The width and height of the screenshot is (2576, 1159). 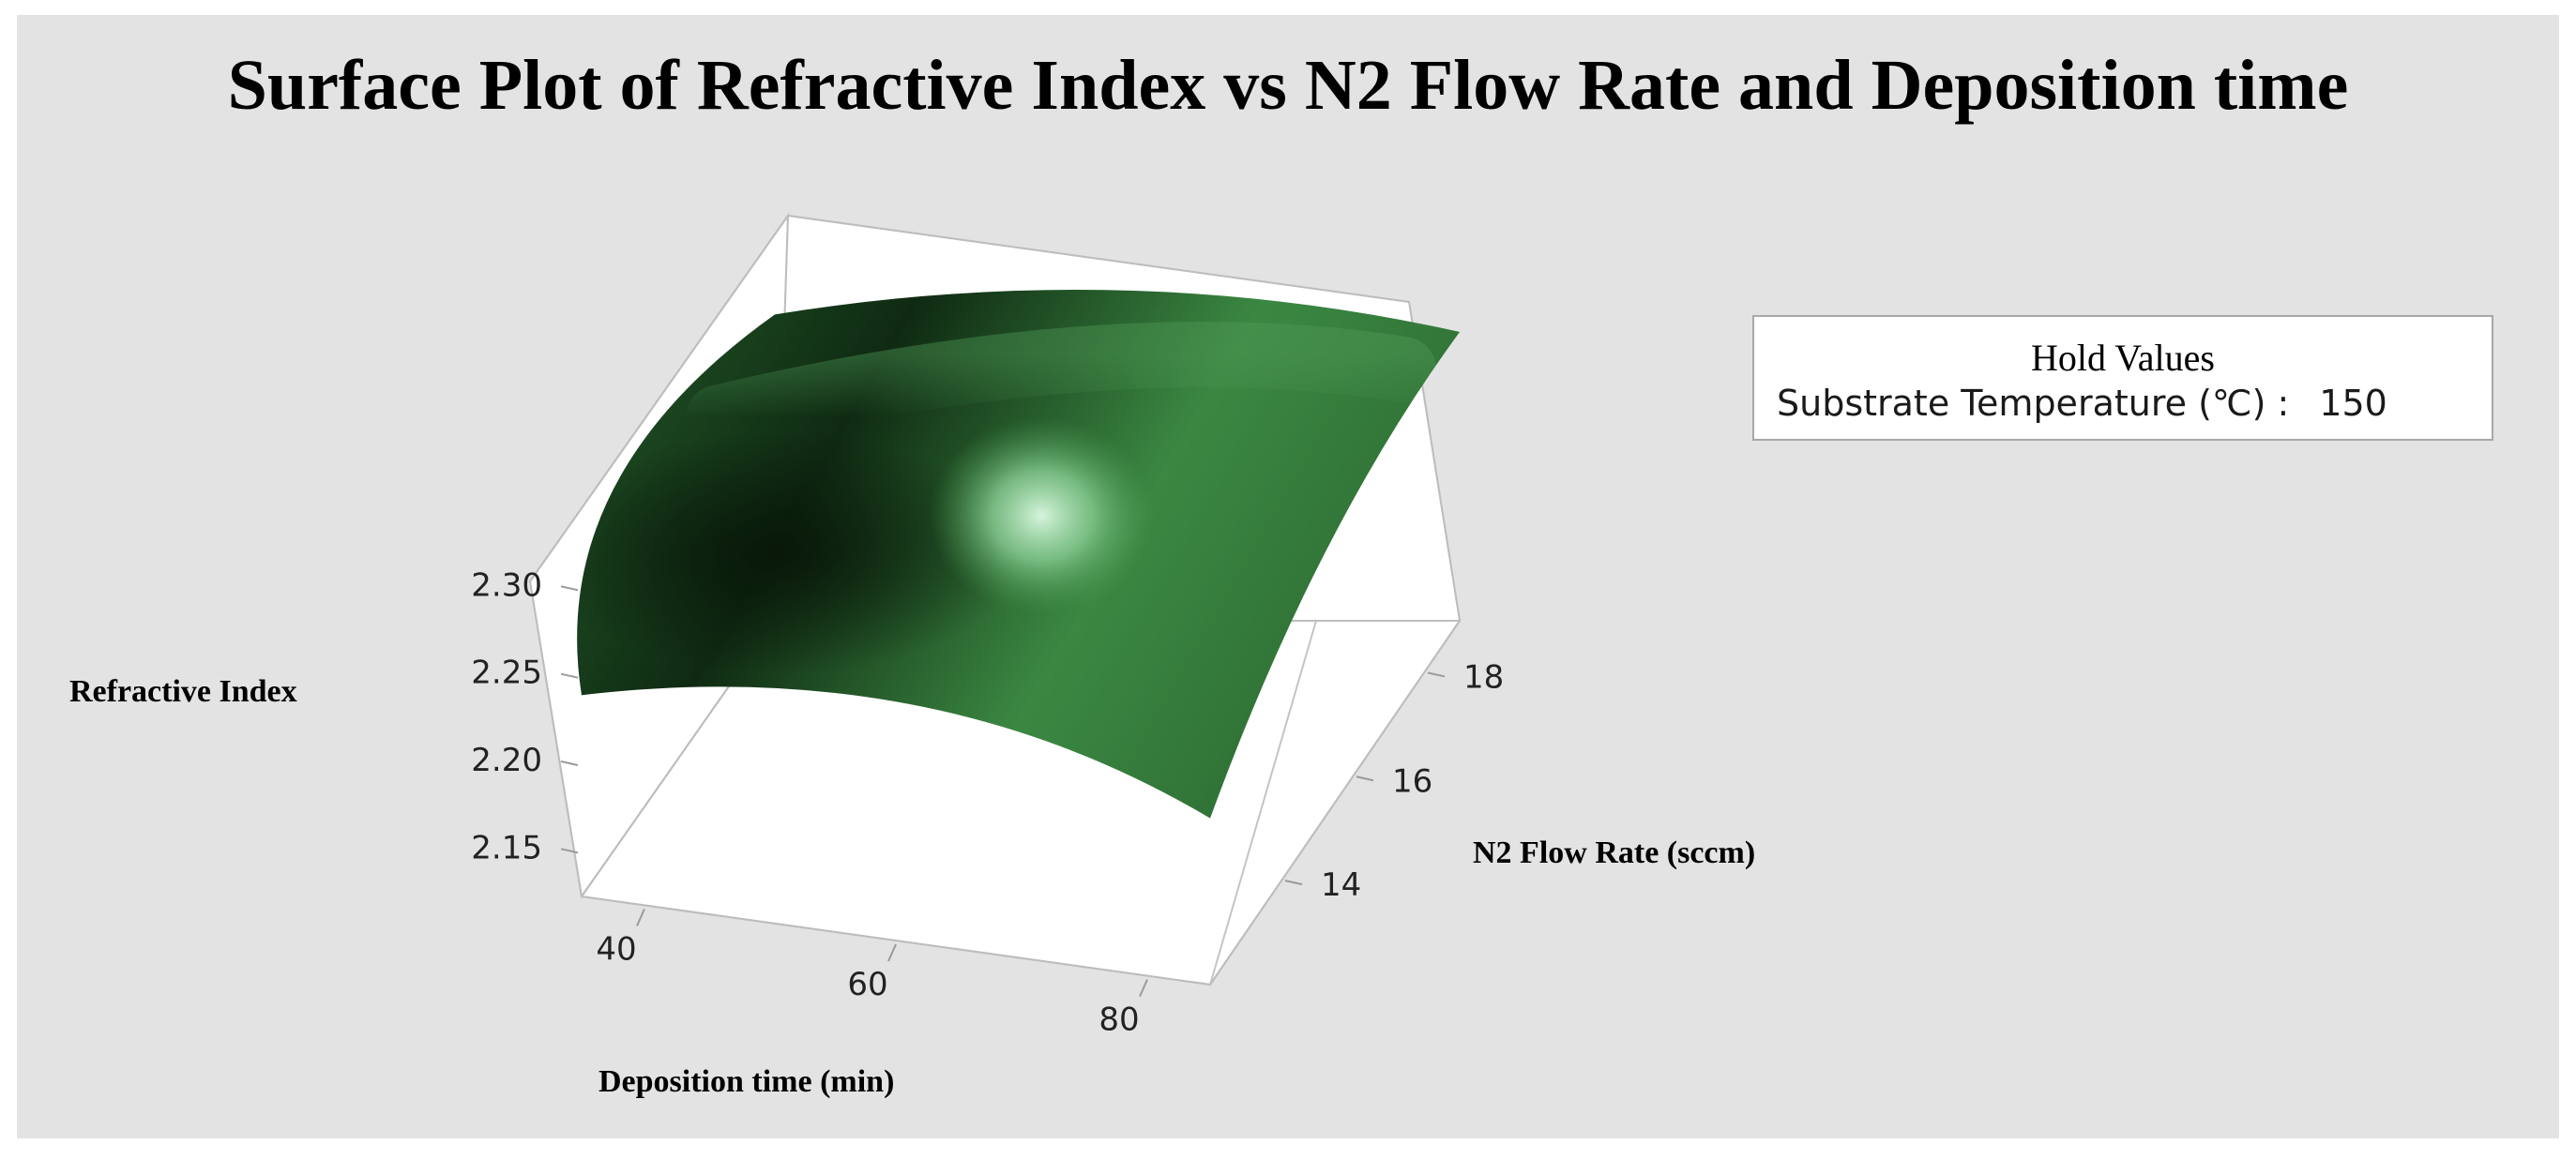 I want to click on hold-values-heading: Hold Values, so click(x=2123, y=358).